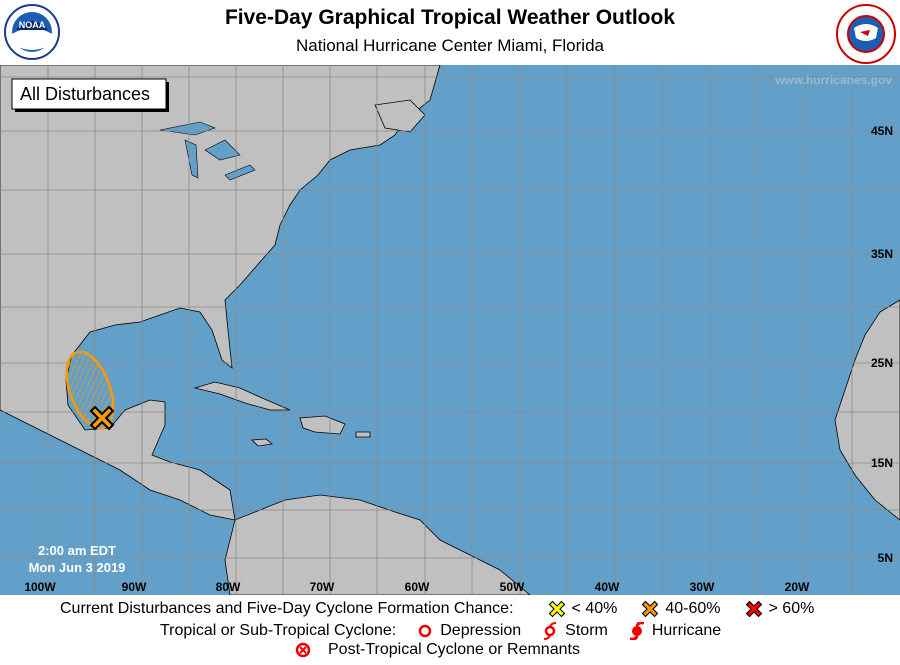 This screenshot has height=665, width=900. What do you see at coordinates (797, 587) in the screenshot?
I see `lon-label: 20W` at bounding box center [797, 587].